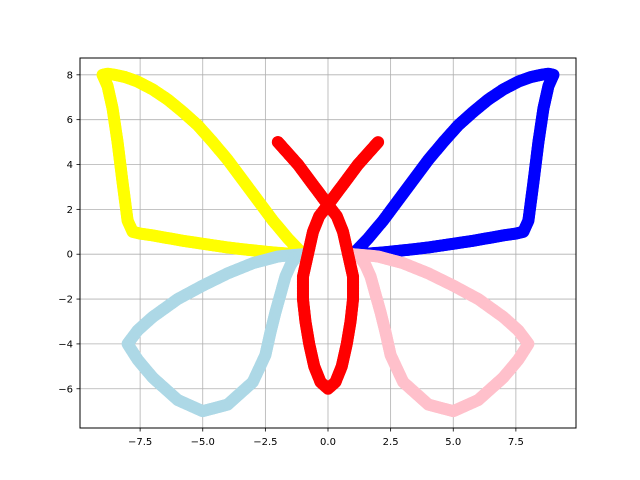 This screenshot has width=640, height=480. I want to click on y-tick-label: 8, so click(70, 75).